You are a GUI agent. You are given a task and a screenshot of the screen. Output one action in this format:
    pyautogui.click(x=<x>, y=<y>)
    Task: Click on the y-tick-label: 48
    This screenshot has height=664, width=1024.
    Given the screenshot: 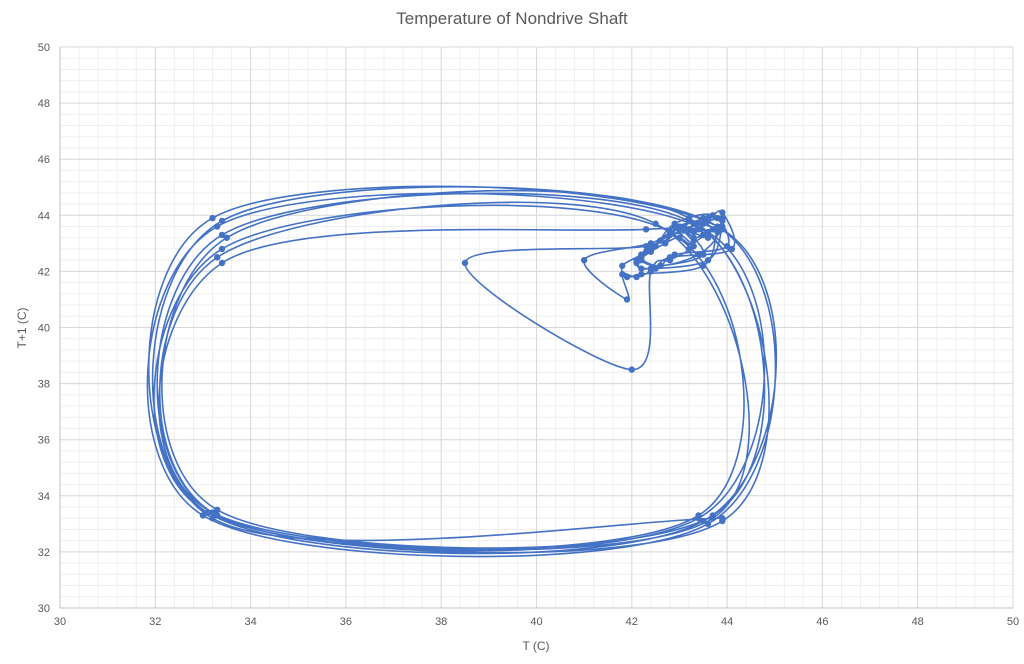 What is the action you would take?
    pyautogui.click(x=44, y=104)
    